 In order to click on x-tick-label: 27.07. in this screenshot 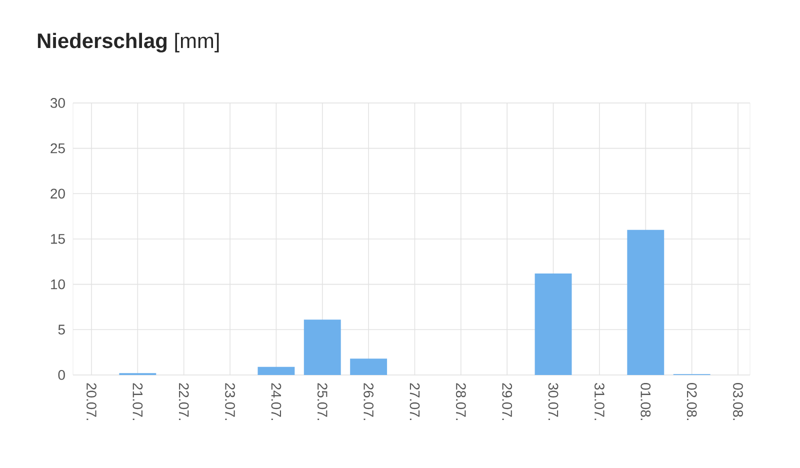, I will do `click(415, 401)`.